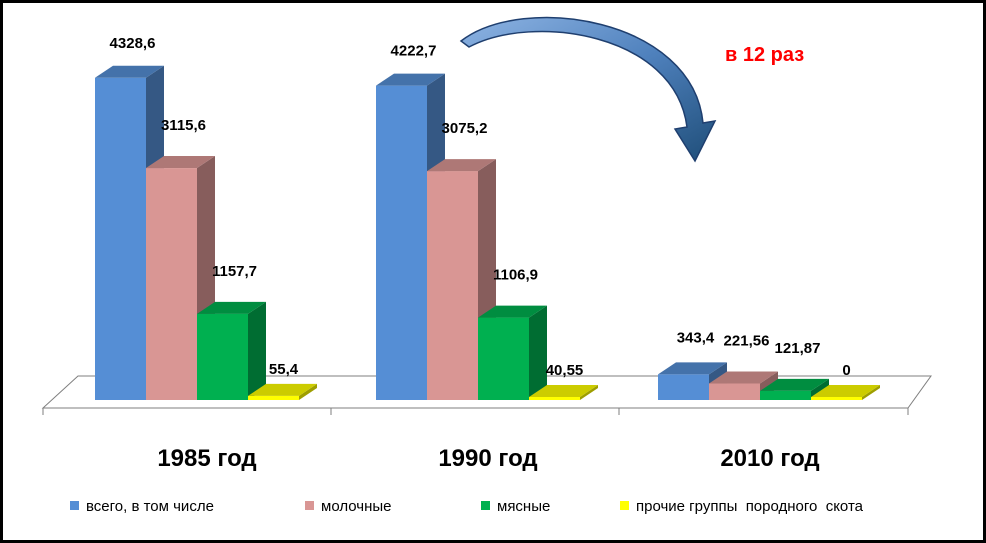  Describe the element at coordinates (356, 506) in the screenshot. I see `legend-label: молочные` at that location.